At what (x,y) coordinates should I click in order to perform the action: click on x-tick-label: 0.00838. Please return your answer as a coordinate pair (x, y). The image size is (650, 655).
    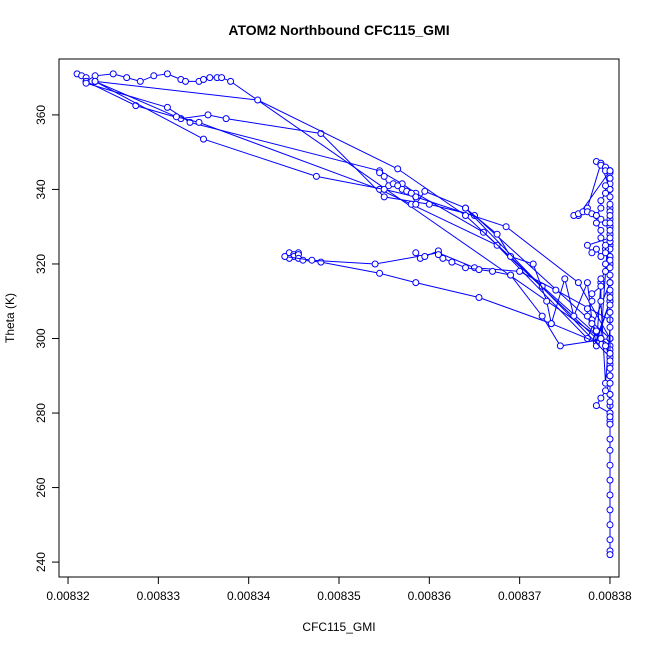
    Looking at the image, I should click on (610, 596).